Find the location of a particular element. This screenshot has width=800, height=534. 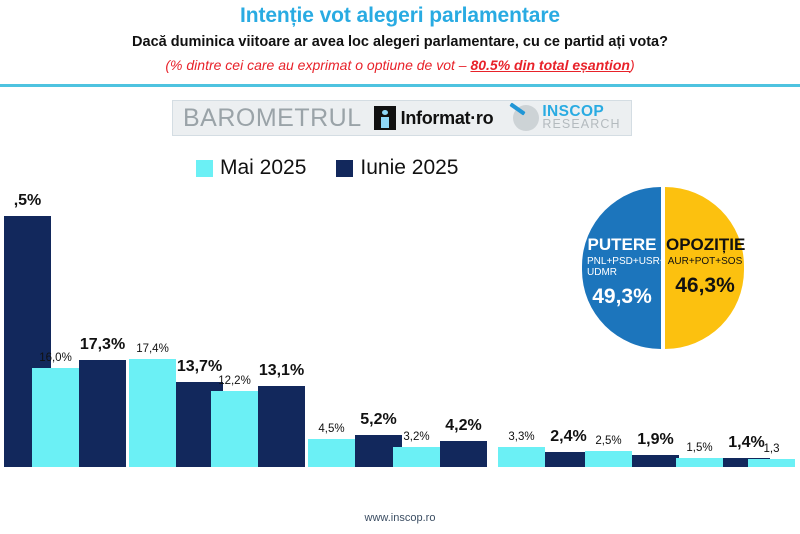

power-opposition-pie is located at coordinates (663, 268).